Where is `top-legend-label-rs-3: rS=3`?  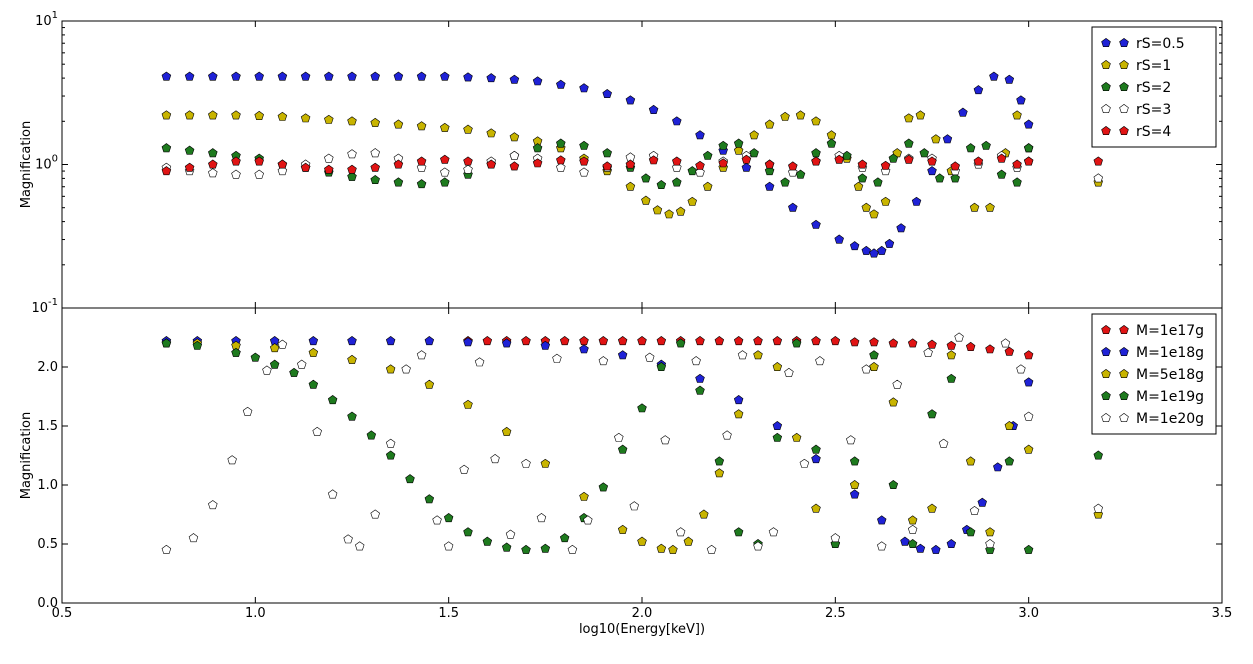 top-legend-label-rs-3: rS=3 is located at coordinates (1153, 110).